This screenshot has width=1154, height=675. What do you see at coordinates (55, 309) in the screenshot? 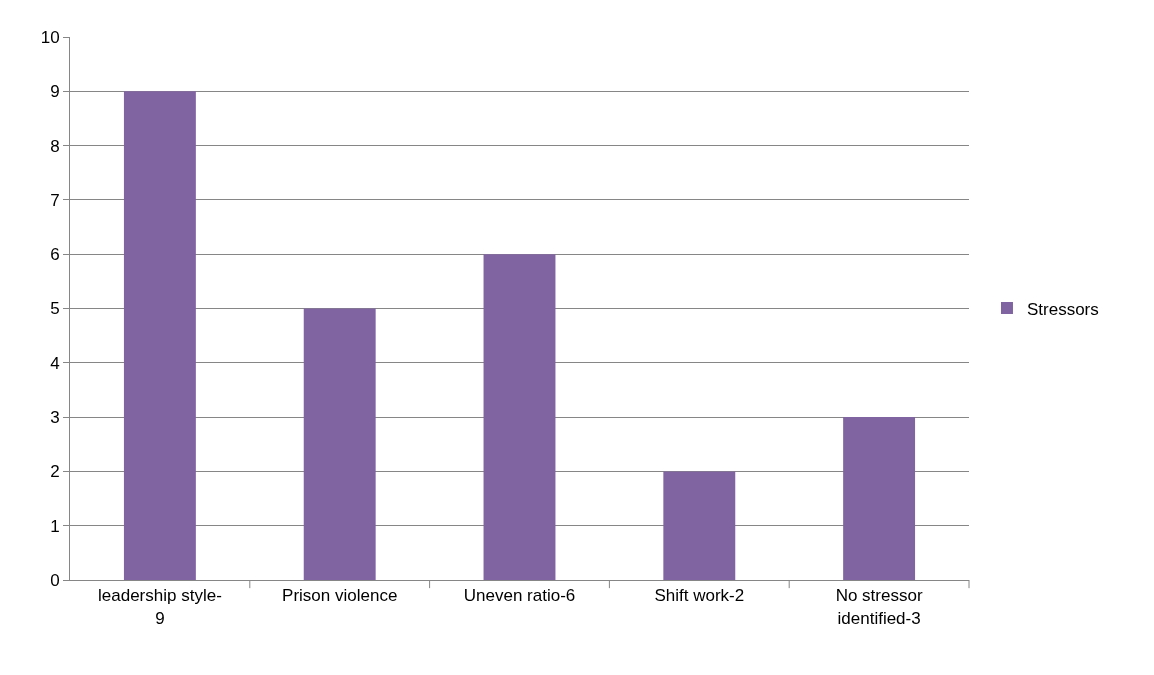
I see `y-tick-label: 5` at bounding box center [55, 309].